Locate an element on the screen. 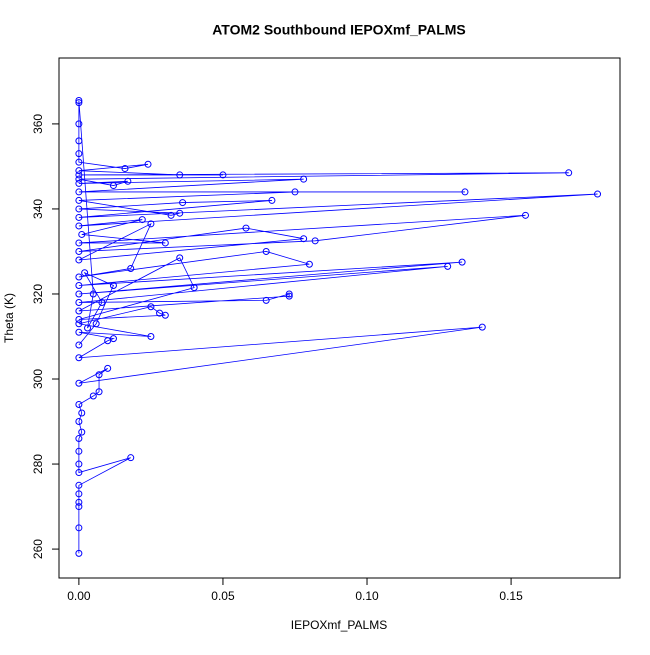  y-tick-label: 320 is located at coordinates (38, 294).